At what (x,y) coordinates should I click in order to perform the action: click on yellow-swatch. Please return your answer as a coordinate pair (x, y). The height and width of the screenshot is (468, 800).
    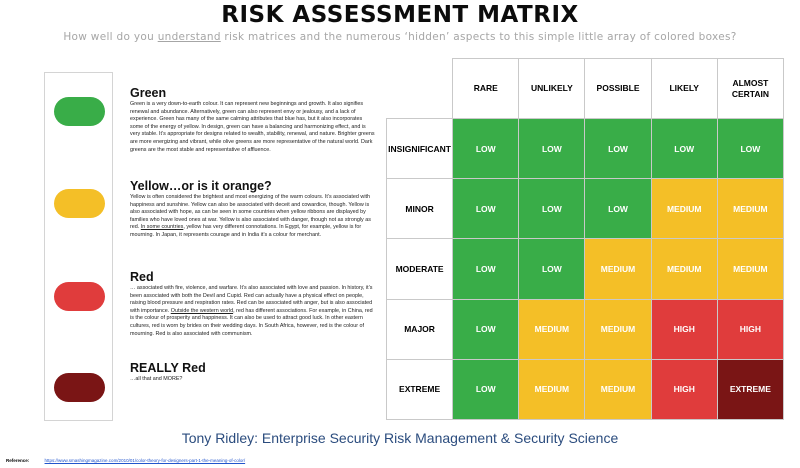
    Looking at the image, I should click on (79, 203).